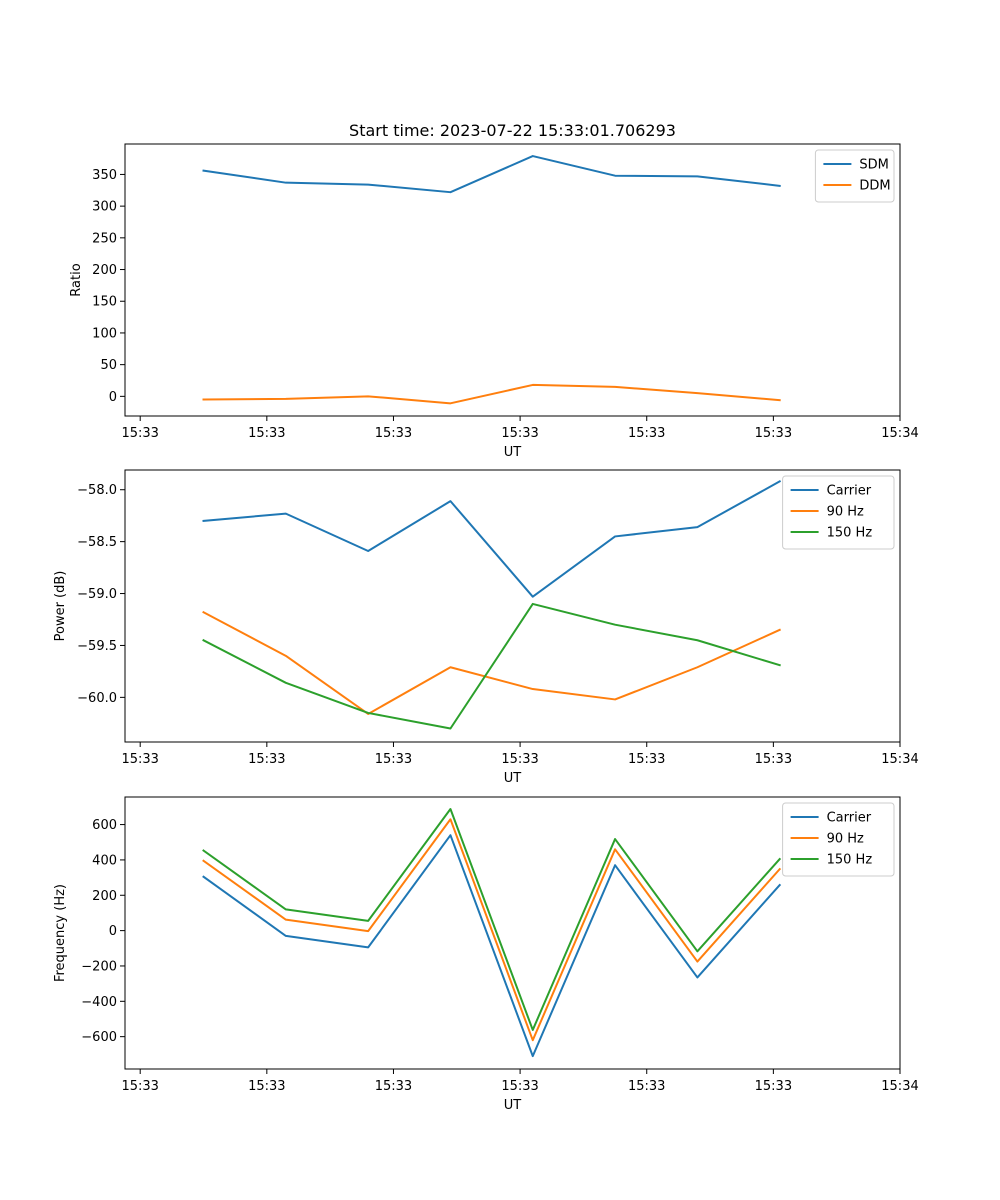 The width and height of the screenshot is (1000, 1200). What do you see at coordinates (108, 365) in the screenshot?
I see `y-tick-label: 50` at bounding box center [108, 365].